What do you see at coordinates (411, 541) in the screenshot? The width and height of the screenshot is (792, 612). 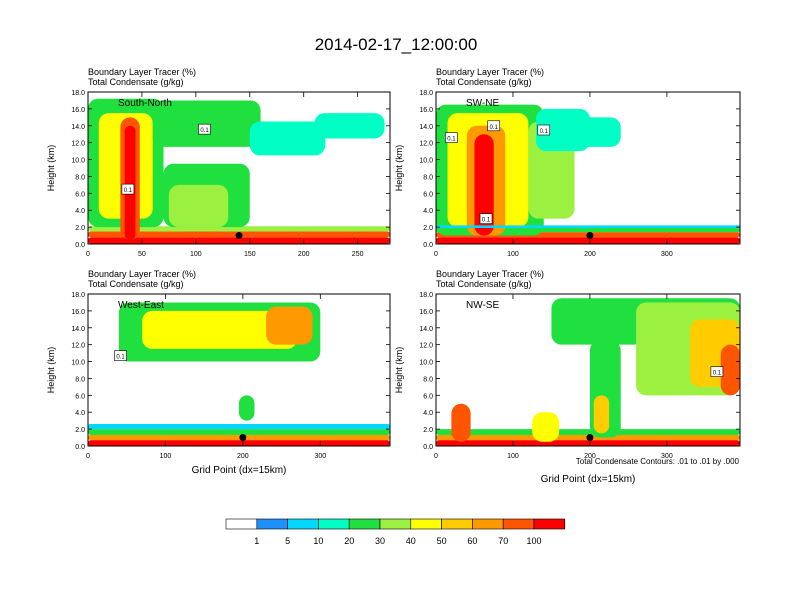 I see `colorbar-label: 40` at bounding box center [411, 541].